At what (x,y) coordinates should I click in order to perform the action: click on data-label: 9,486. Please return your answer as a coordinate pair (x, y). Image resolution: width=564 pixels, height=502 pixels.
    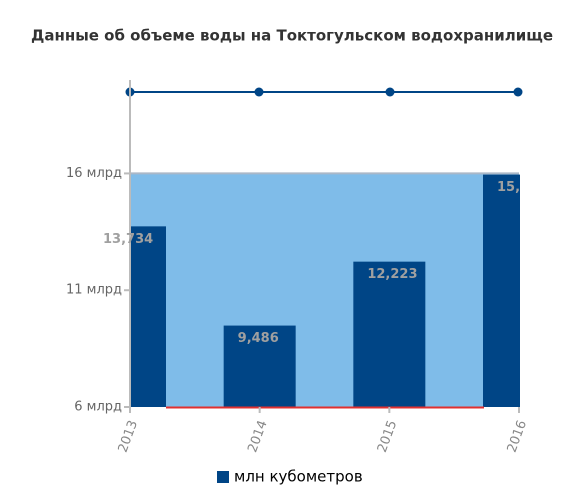
    Looking at the image, I should click on (258, 338).